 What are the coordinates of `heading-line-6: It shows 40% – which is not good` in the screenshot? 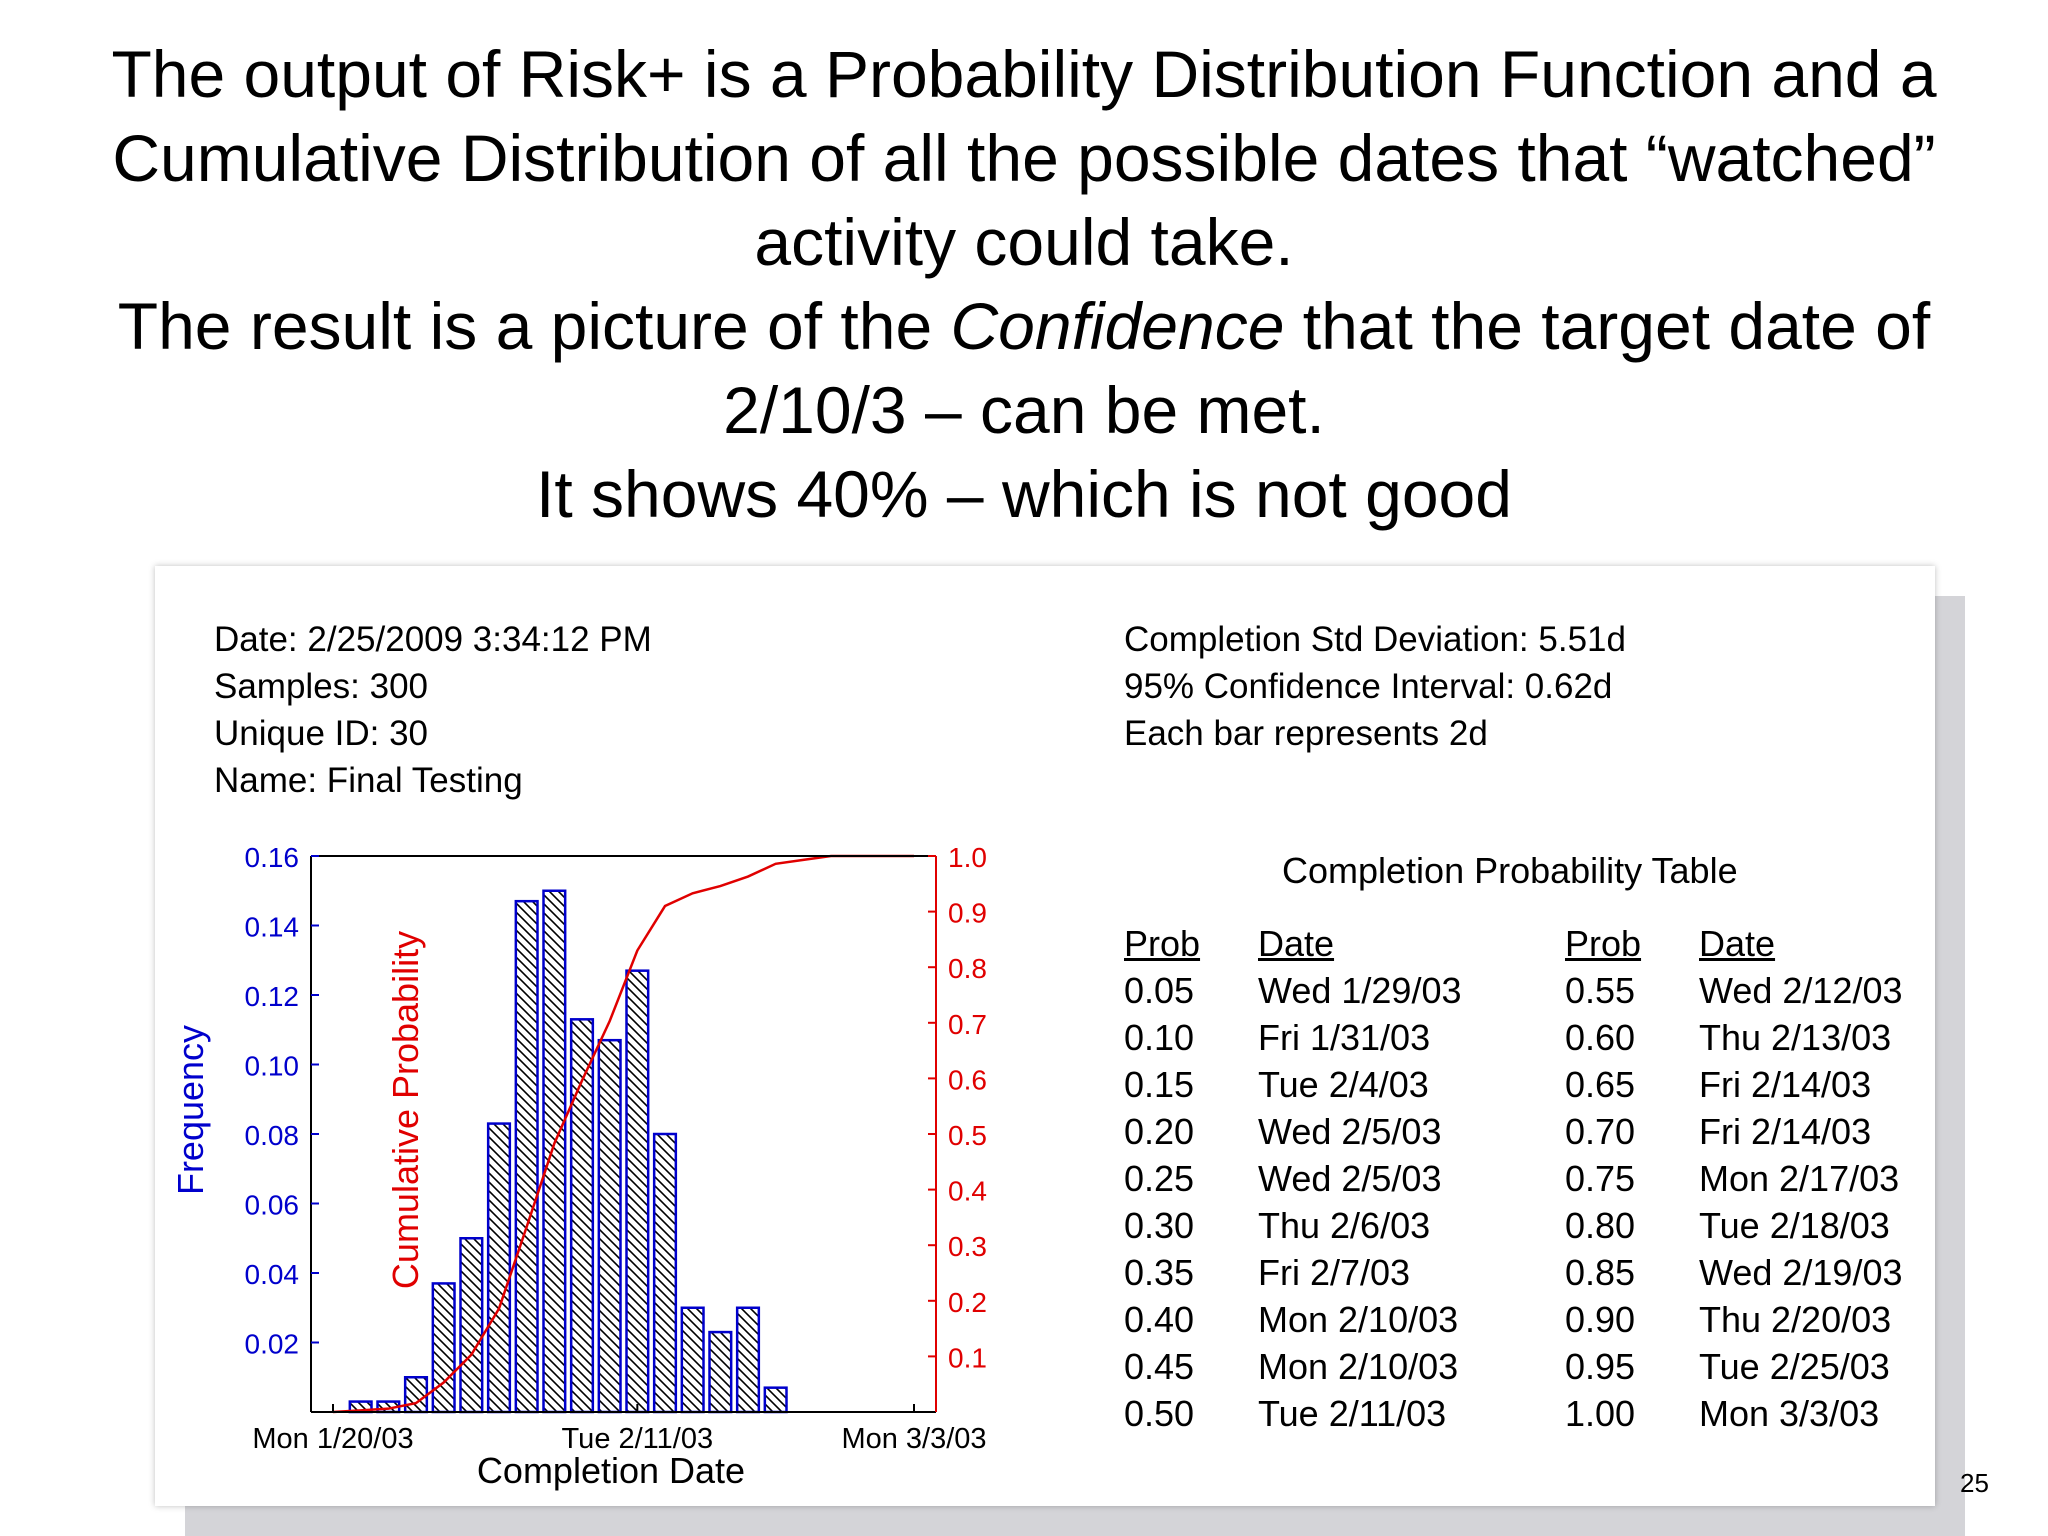 It's located at (1024, 494).